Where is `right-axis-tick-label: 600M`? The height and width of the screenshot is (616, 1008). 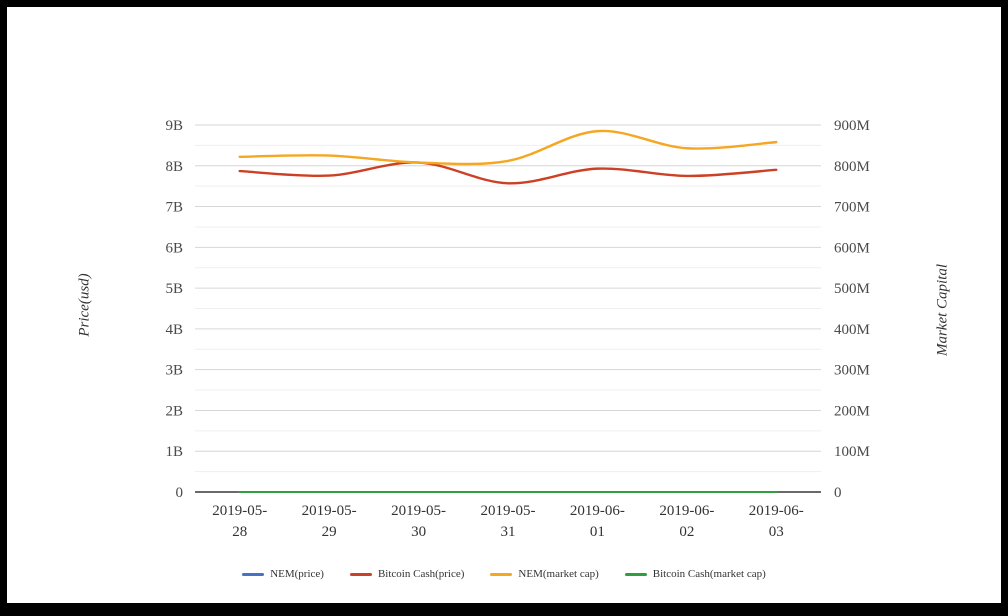 right-axis-tick-label: 600M is located at coordinates (852, 248).